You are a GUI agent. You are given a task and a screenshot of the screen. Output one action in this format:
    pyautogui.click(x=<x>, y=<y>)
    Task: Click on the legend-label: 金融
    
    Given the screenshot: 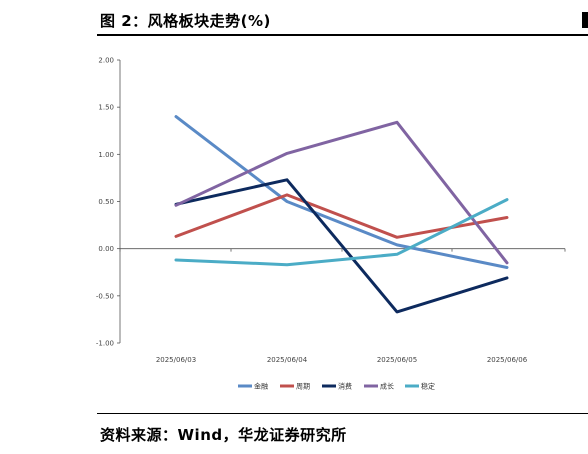 What is the action you would take?
    pyautogui.click(x=261, y=386)
    